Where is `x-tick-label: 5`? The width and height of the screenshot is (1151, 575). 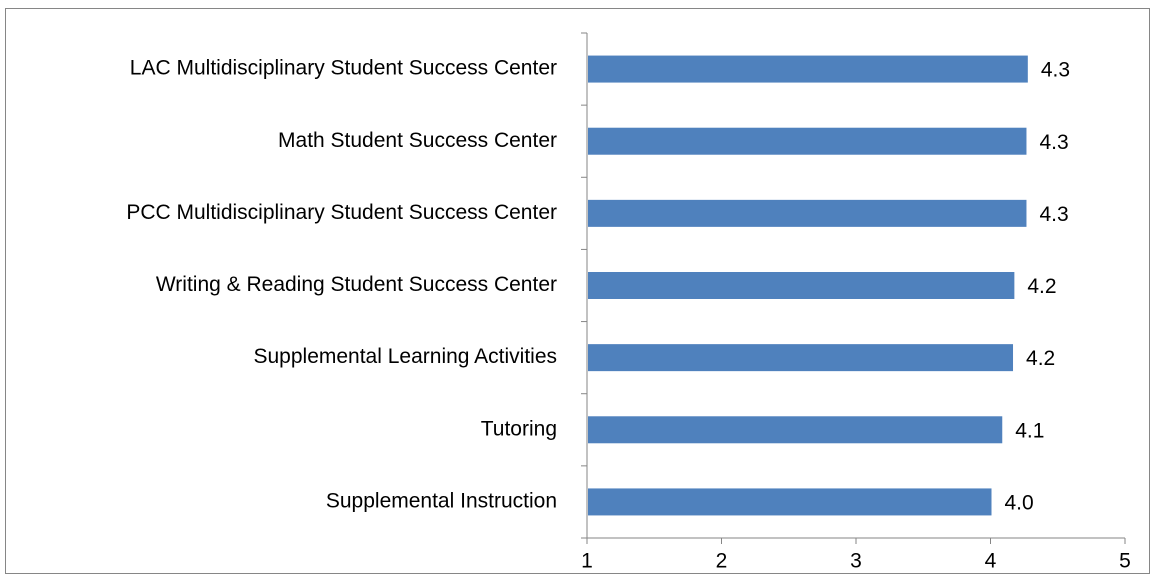 x-tick-label: 5 is located at coordinates (1125, 561).